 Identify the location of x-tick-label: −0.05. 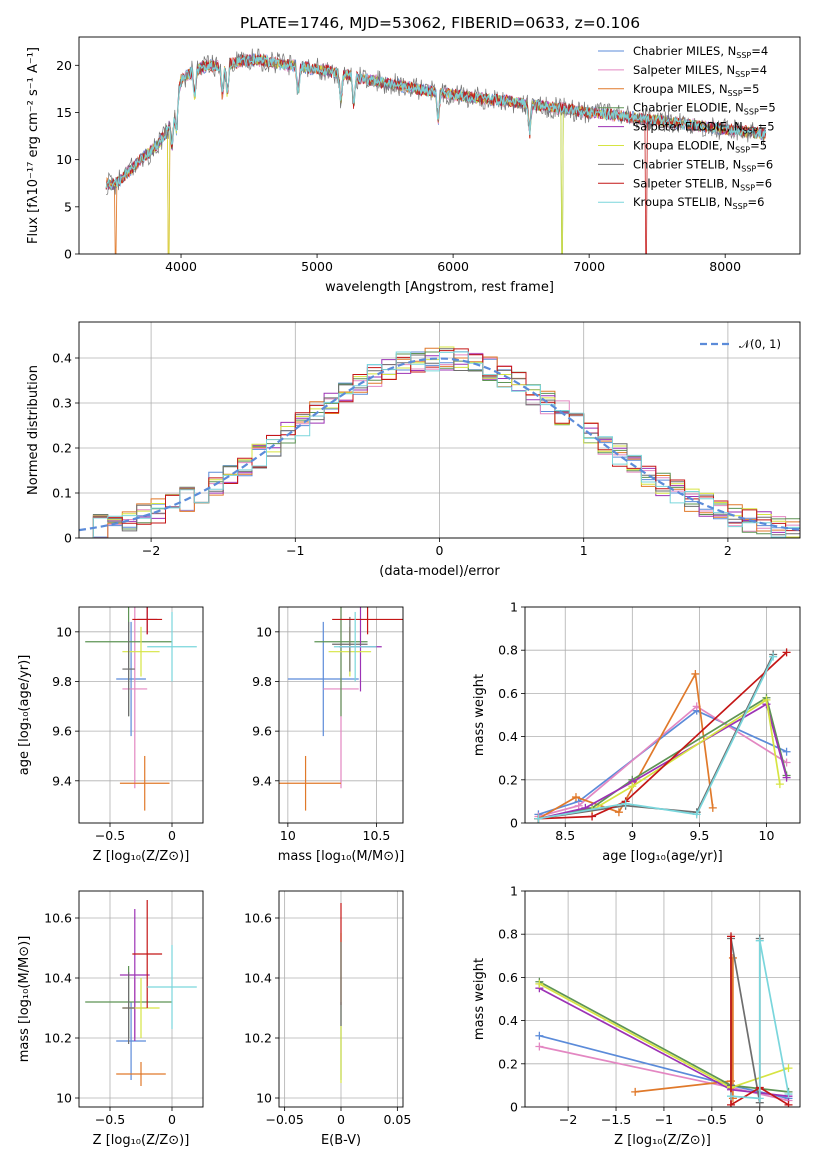
(284, 1119).